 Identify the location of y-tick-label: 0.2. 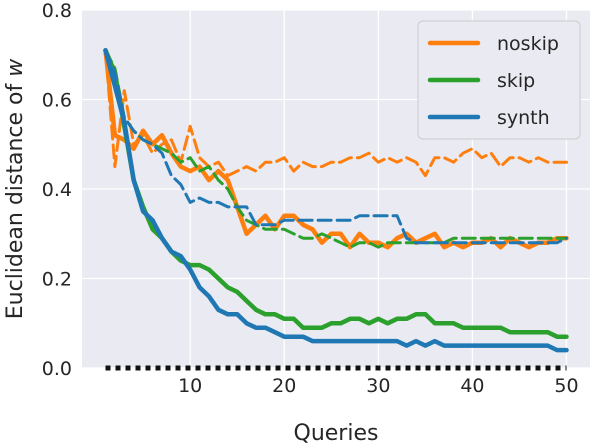
(57, 280).